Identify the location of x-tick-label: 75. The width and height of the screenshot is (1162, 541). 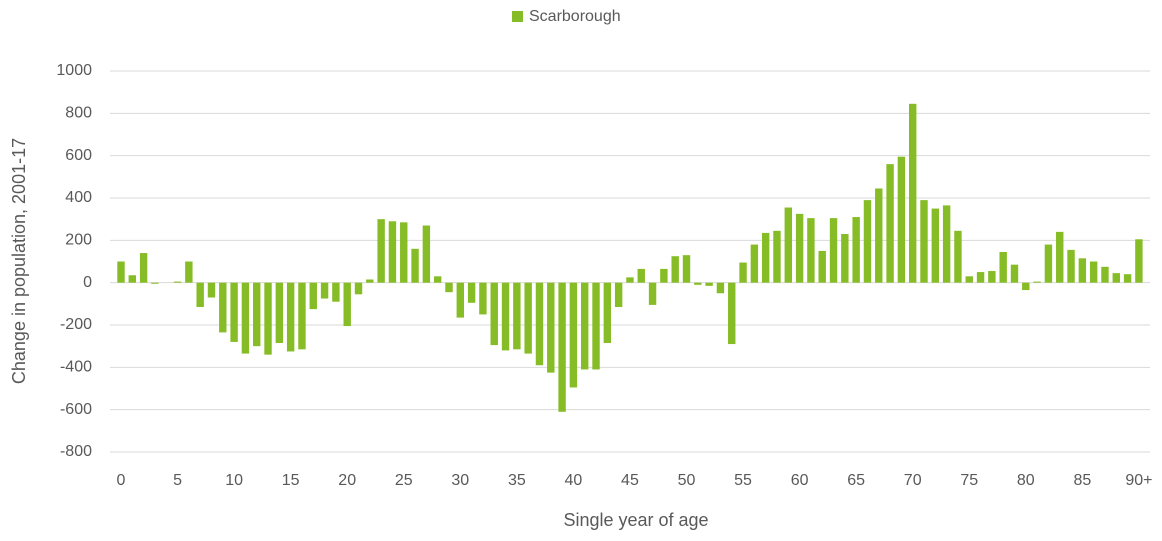
(969, 480).